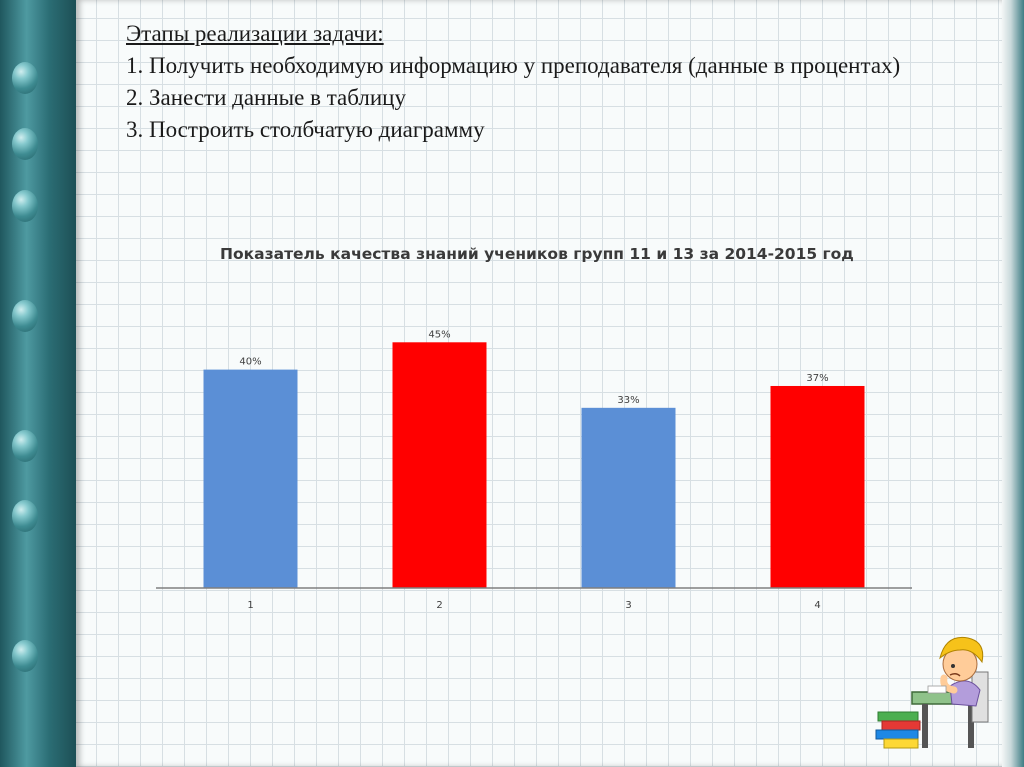  What do you see at coordinates (38, 383) in the screenshot?
I see `left-decorative-strip` at bounding box center [38, 383].